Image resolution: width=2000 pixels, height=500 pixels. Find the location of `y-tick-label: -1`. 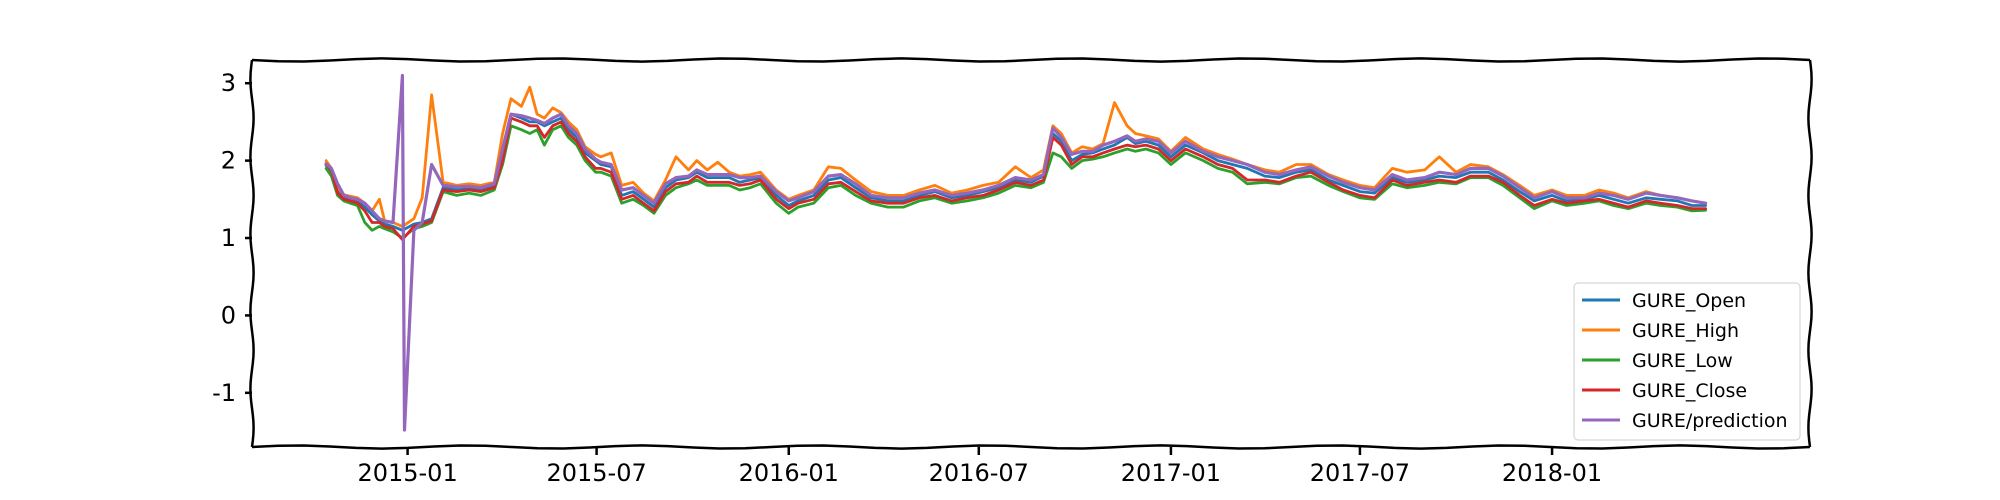

y-tick-label: -1 is located at coordinates (224, 393).